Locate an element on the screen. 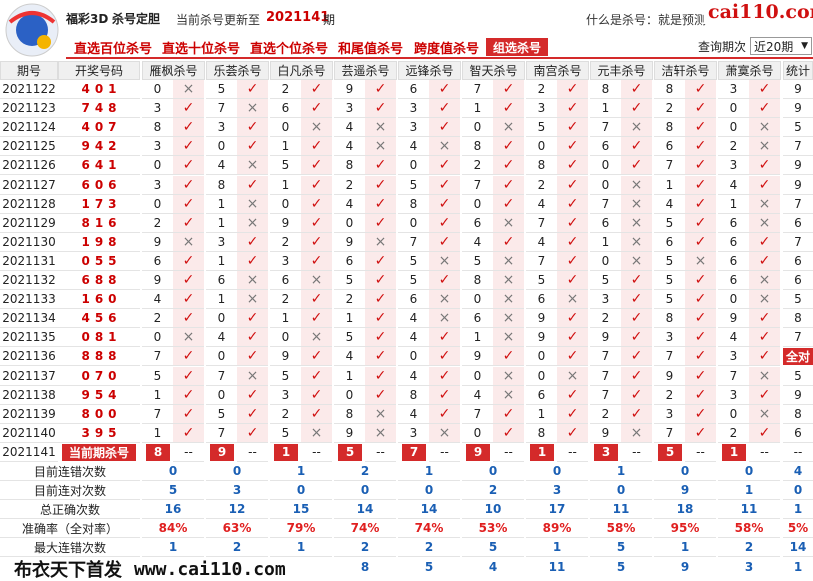  current-kill-number: 9 is located at coordinates (222, 452).